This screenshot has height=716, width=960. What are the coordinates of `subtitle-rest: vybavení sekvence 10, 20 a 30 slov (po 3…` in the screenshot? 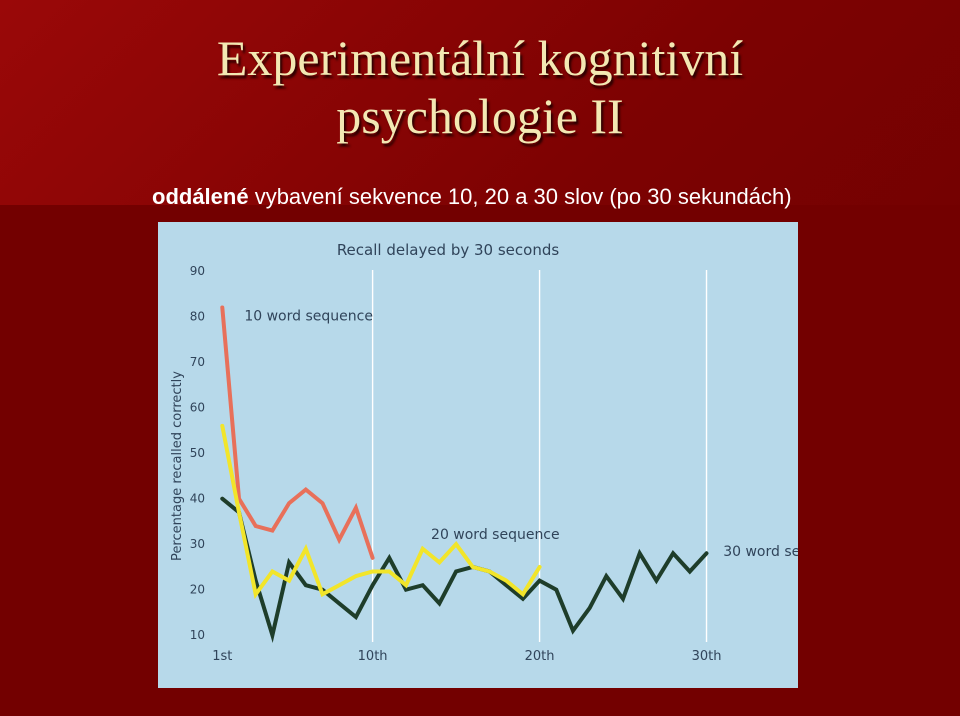 It's located at (520, 196).